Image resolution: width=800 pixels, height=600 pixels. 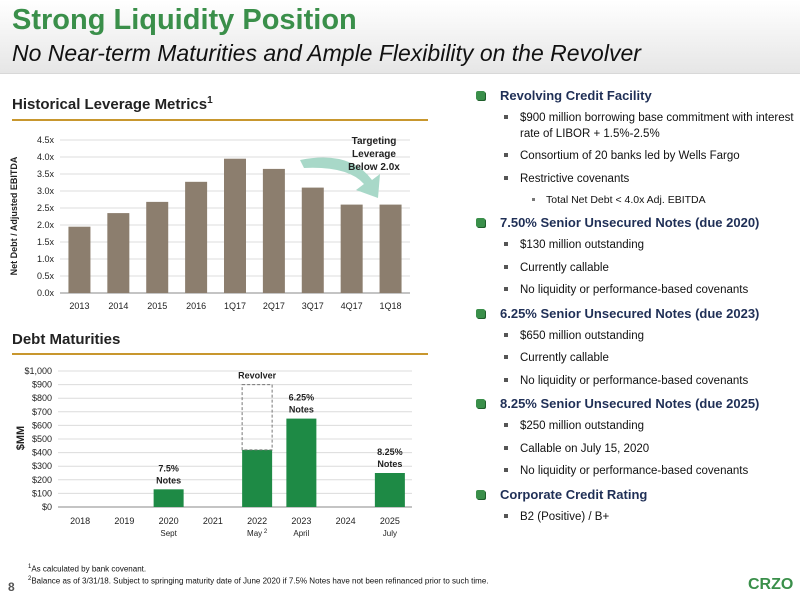 What do you see at coordinates (46, 259) in the screenshot?
I see `y-tick-label: 1.0x` at bounding box center [46, 259].